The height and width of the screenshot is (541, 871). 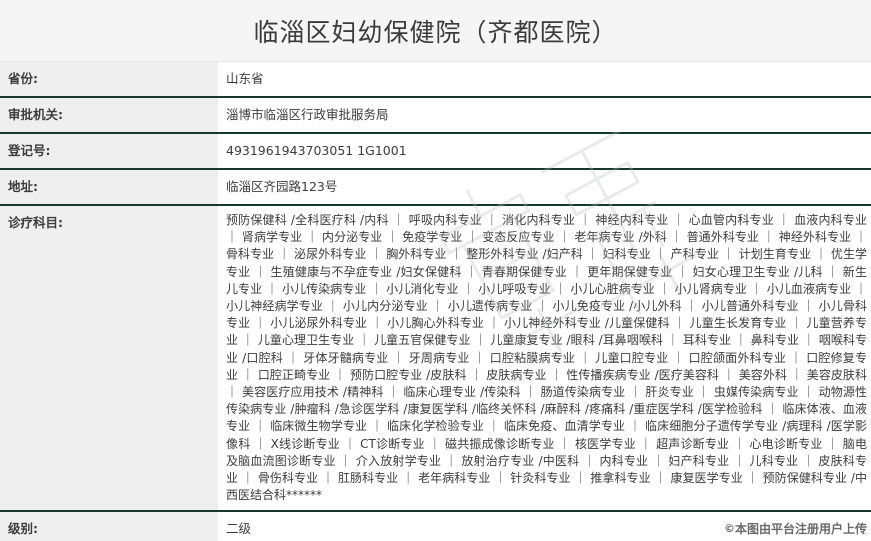 What do you see at coordinates (544, 187) in the screenshot?
I see `row-value-address: 临淄区齐园路123号` at bounding box center [544, 187].